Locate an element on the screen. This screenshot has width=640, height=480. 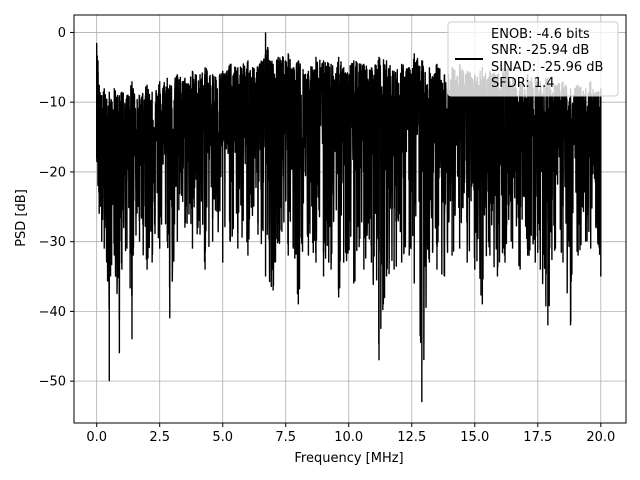
x-tick-label: 0.0 is located at coordinates (96, 437).